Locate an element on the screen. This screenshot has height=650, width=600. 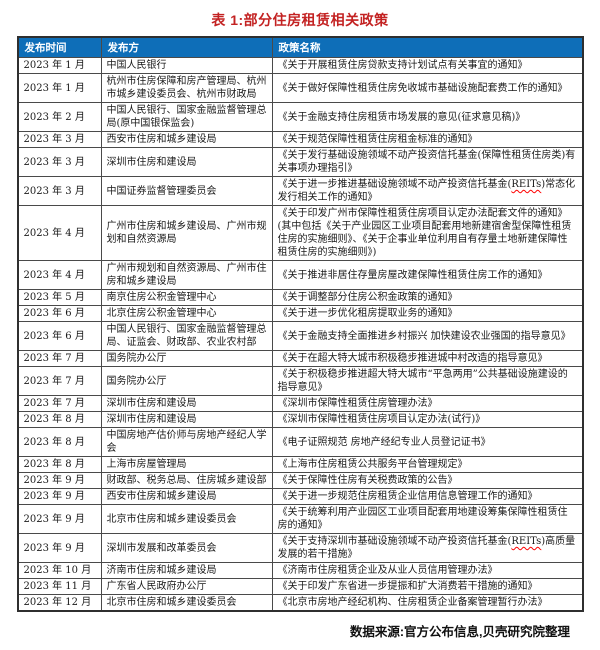
publisher-cell: 南京住房公积金管理中心 is located at coordinates (186, 297).